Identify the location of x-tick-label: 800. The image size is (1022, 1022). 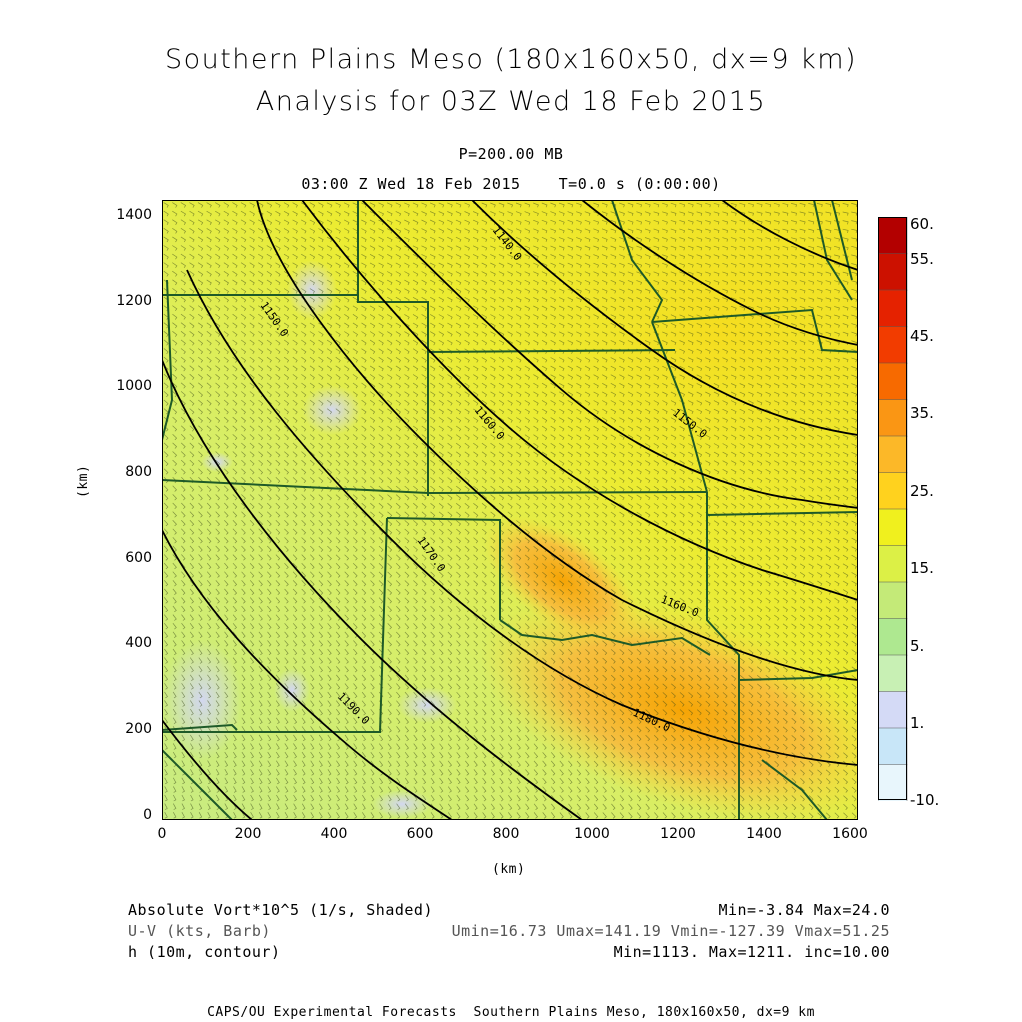
(506, 834).